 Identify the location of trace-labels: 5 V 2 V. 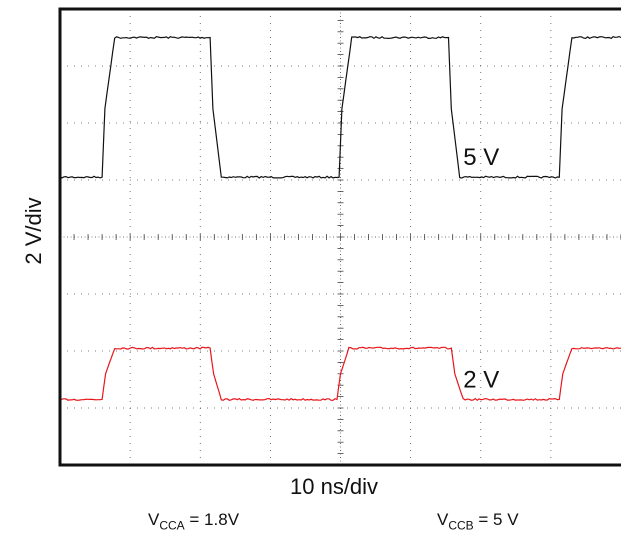
(481, 268).